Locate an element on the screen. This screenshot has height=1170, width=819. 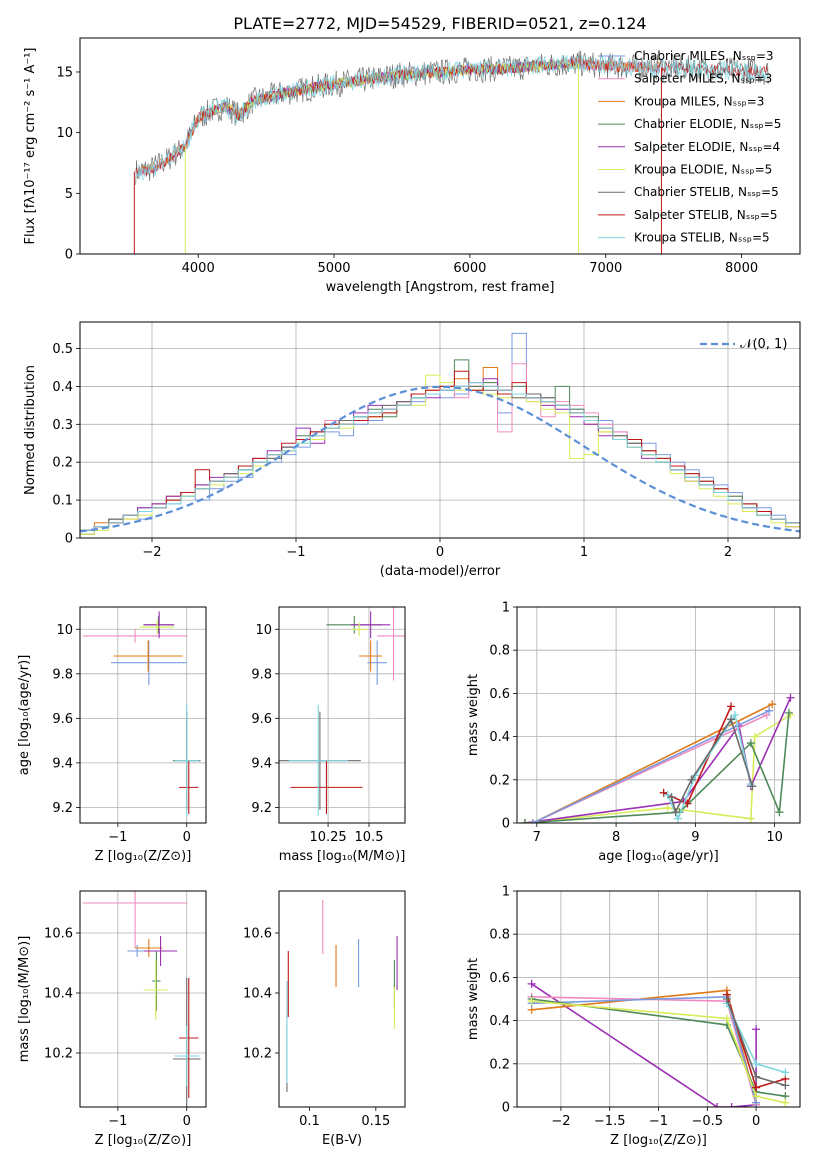
spectrum-line is located at coordinates (452, 117).